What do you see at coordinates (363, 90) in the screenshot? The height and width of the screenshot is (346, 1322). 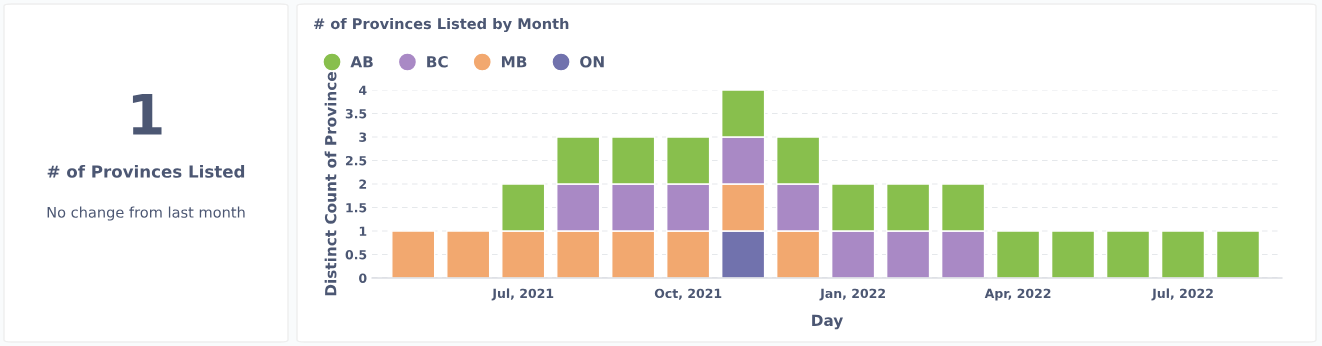 I see `y-tick-label: 4` at bounding box center [363, 90].